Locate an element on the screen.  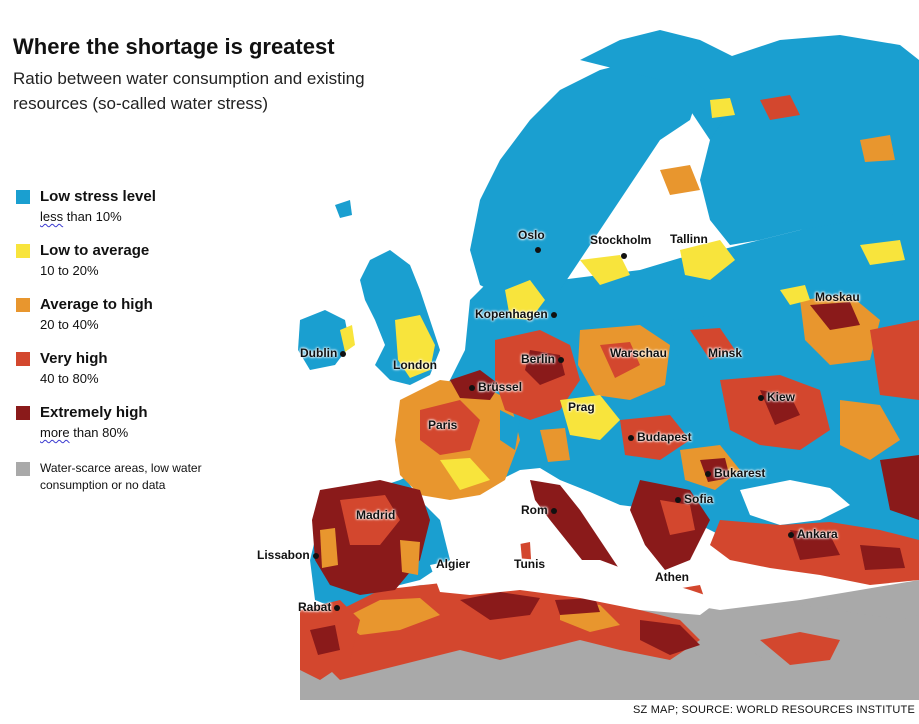
city-london: London is located at coordinates (415, 365).